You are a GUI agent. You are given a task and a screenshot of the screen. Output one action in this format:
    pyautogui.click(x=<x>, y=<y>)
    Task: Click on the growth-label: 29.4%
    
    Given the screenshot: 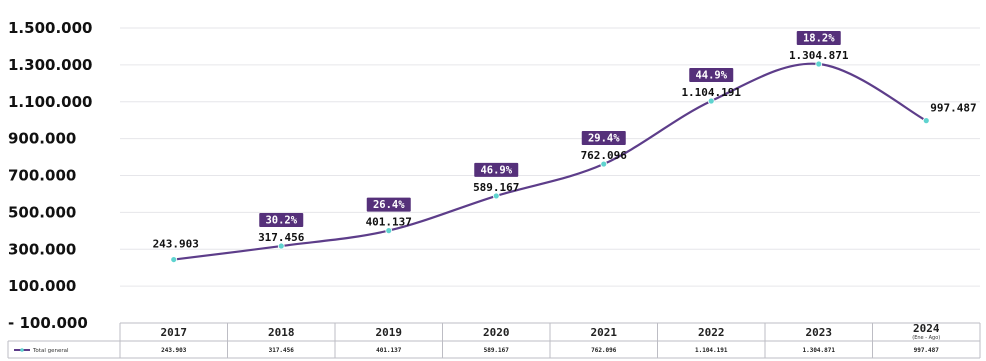 What is the action you would take?
    pyautogui.click(x=604, y=139)
    